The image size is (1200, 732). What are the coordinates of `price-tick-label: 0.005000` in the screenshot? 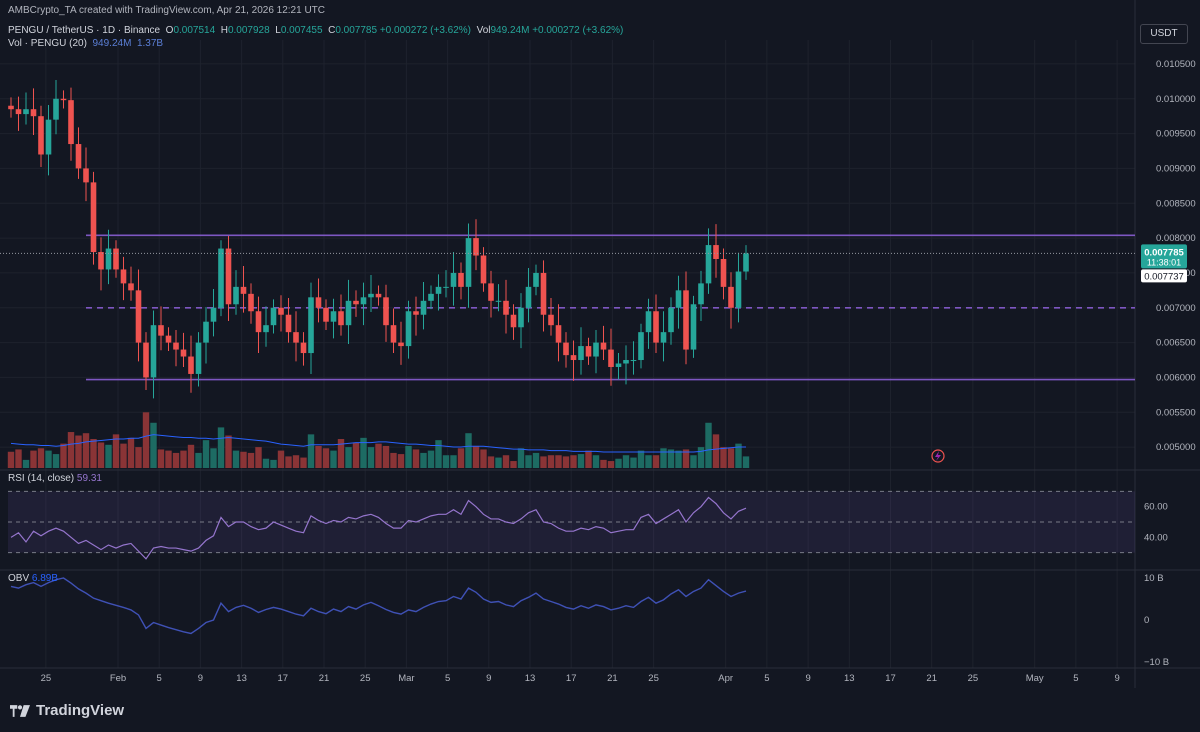 It's located at (1176, 447).